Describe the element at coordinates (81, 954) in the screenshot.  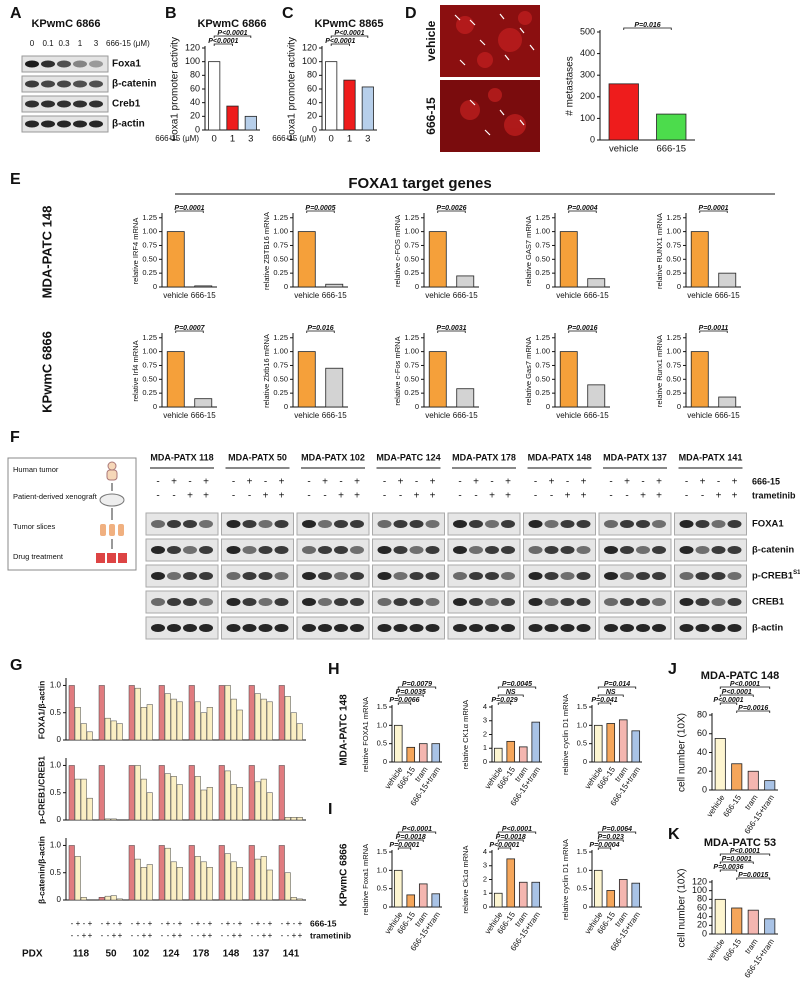
I see `x-tick-label: 118` at that location.